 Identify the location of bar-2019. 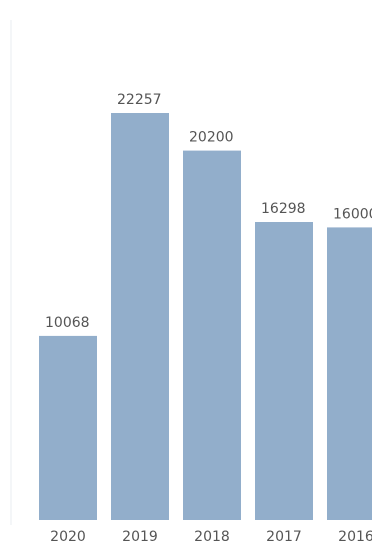
(140, 316).